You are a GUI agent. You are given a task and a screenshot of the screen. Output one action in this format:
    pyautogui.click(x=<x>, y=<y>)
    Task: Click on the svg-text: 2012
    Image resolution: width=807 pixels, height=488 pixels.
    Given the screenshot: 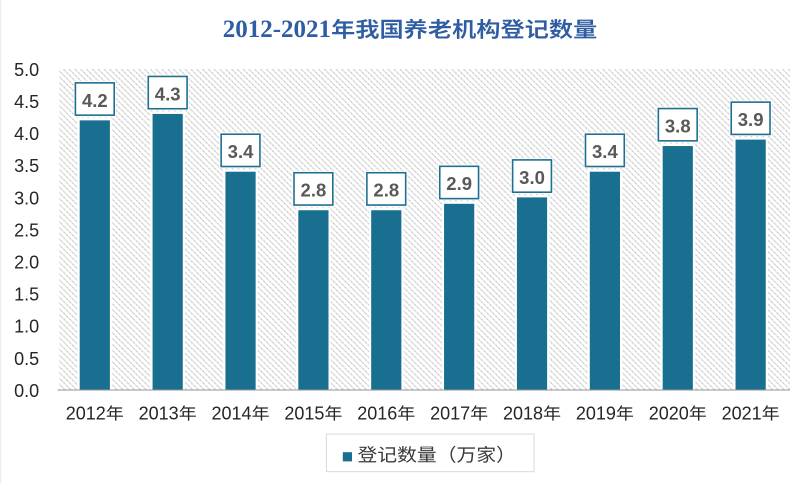 What is the action you would take?
    pyautogui.click(x=86, y=413)
    